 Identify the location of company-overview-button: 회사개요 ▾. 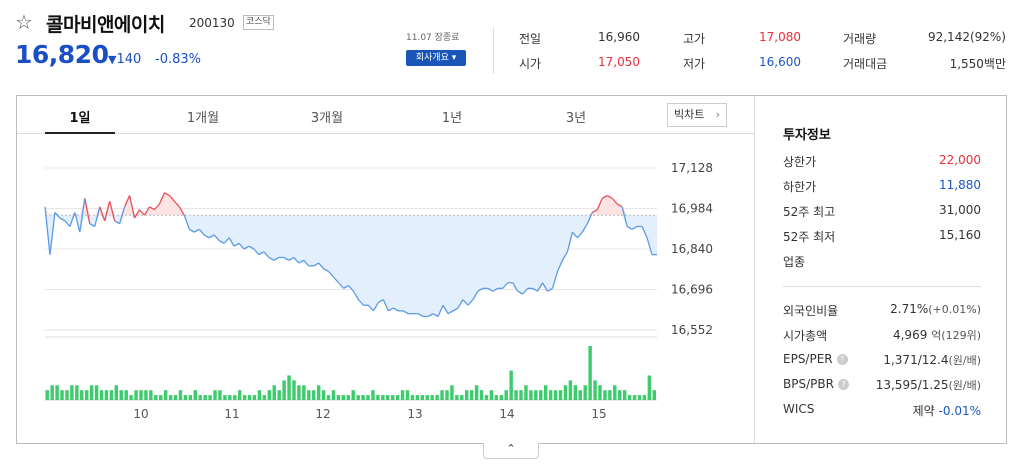
(436, 58).